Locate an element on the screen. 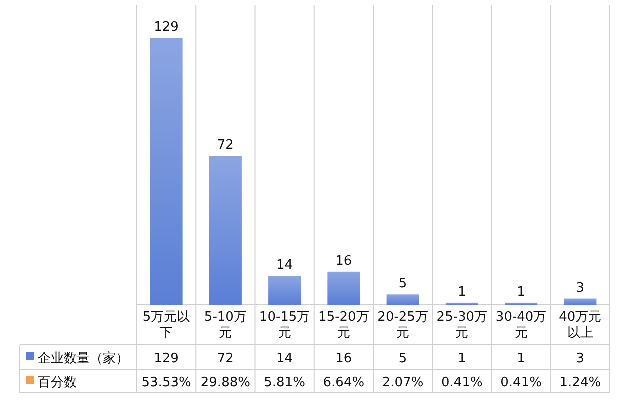 Image resolution: width=623 pixels, height=402 pixels. x-tick-label: 5万元以下 is located at coordinates (166, 325).